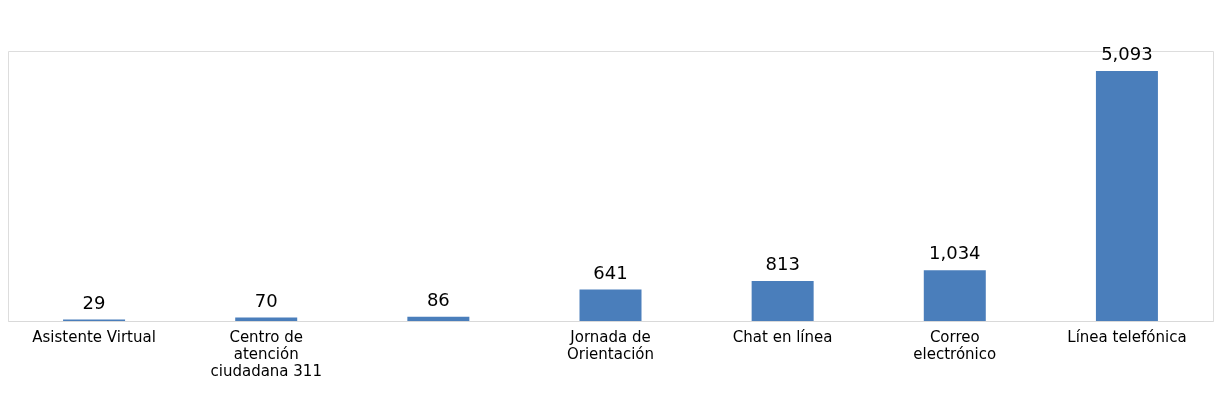  What do you see at coordinates (610, 272) in the screenshot?
I see `data-label: 641` at bounding box center [610, 272].